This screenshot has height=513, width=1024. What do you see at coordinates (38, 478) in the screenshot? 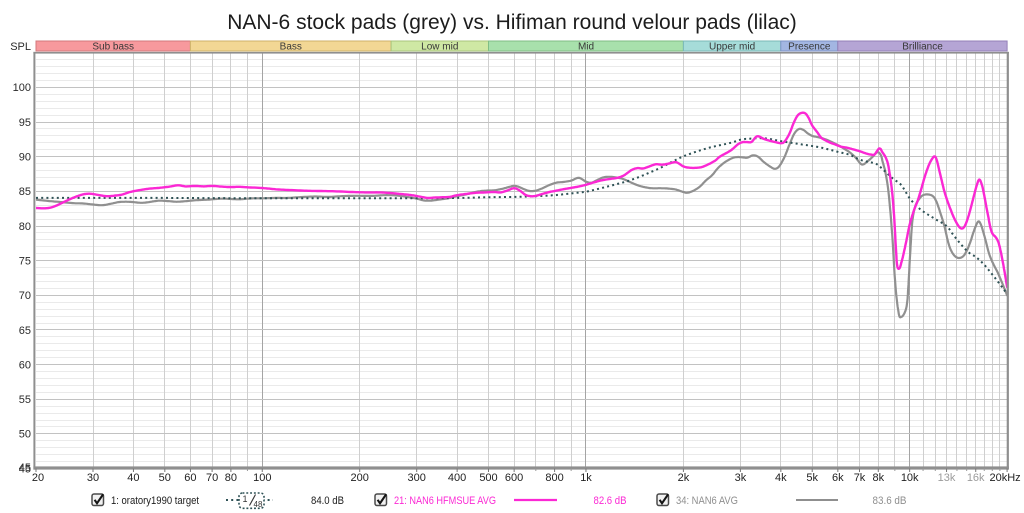
I see `svg-text: 20` at bounding box center [38, 478].